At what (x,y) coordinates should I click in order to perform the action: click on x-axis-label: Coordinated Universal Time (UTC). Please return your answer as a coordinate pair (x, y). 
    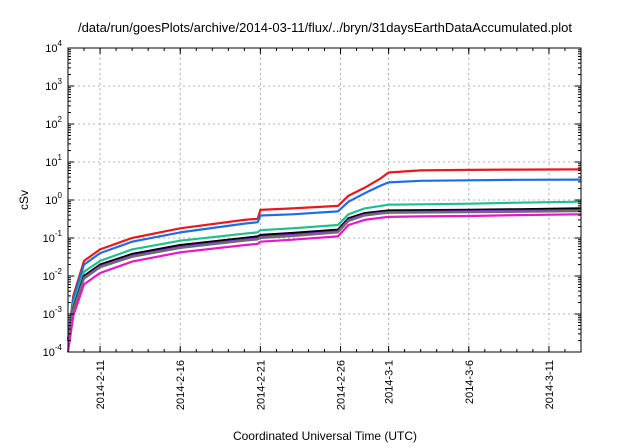
    Looking at the image, I should click on (325, 436).